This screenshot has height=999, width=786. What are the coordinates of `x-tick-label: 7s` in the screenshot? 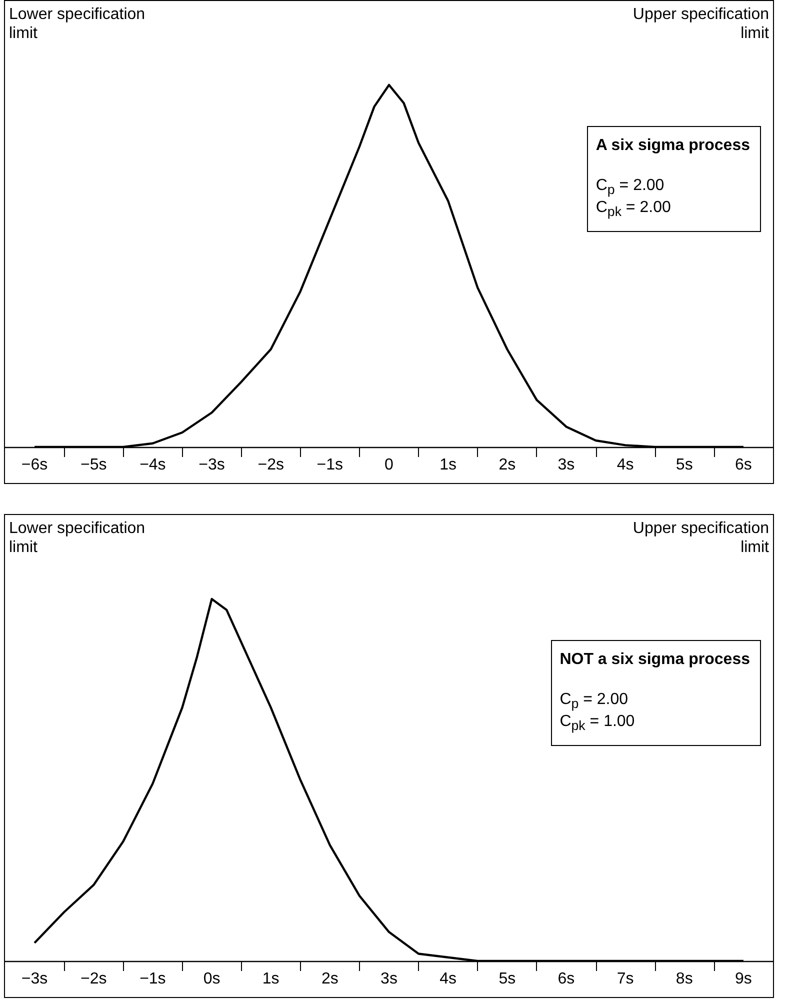 It's located at (625, 979).